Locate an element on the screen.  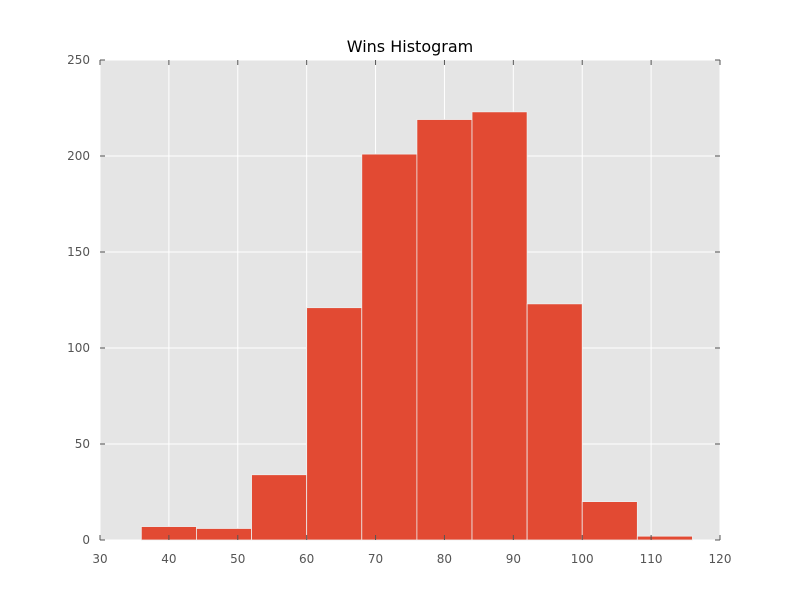
y-tick-label: 200 is located at coordinates (78, 156).